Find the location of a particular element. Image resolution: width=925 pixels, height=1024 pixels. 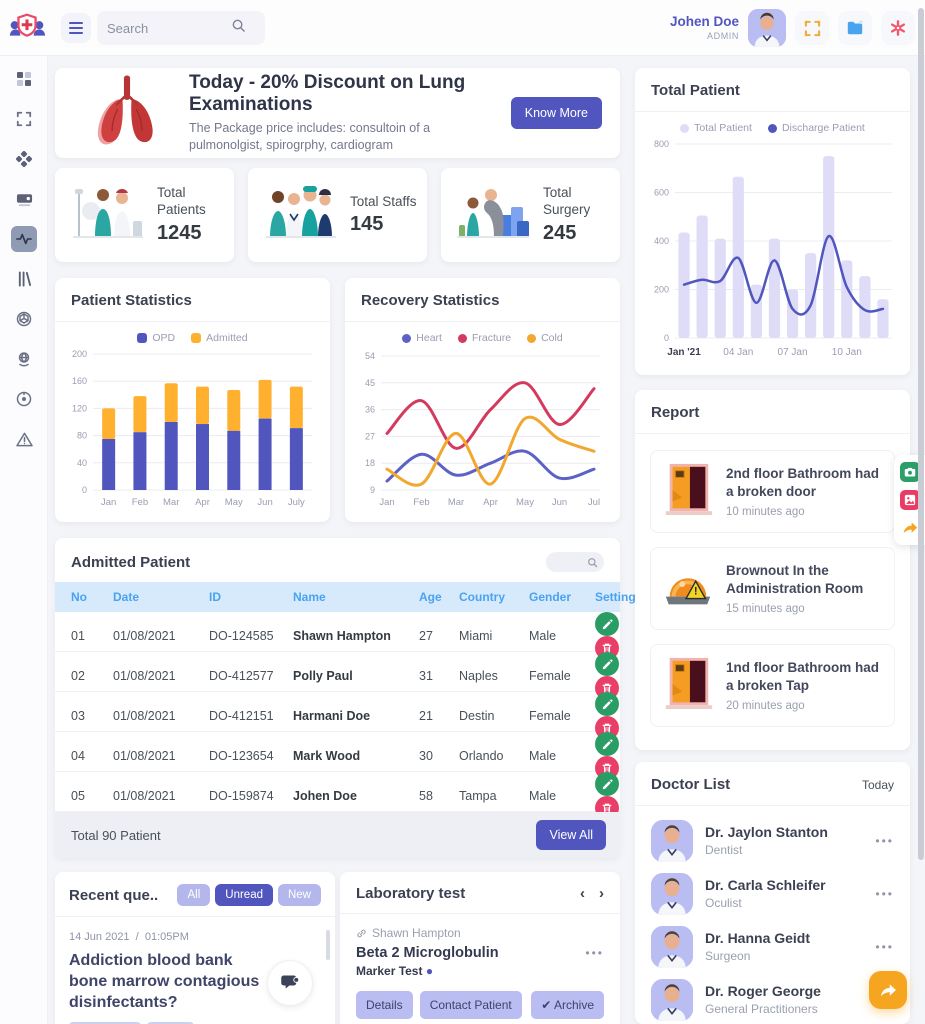

next-arrow-button: › is located at coordinates (601, 893).